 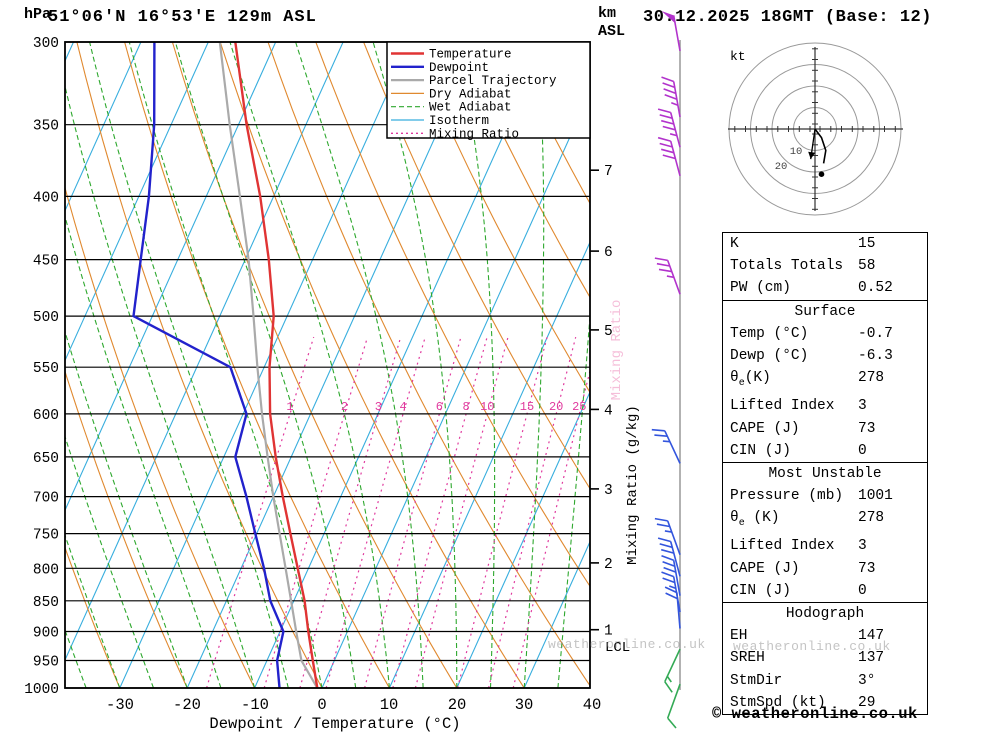 I want to click on svg-text: 40, so click(x=592, y=705).